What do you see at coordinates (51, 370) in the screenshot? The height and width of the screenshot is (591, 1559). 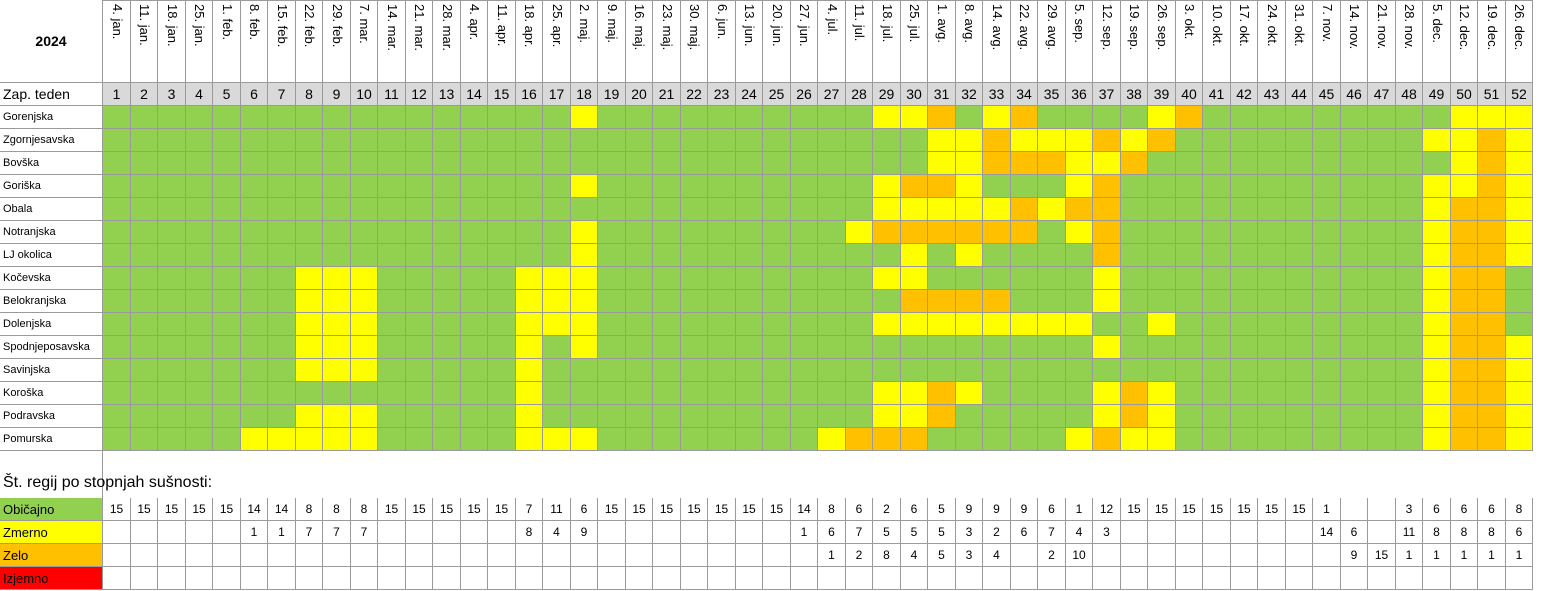 I see `region-label: Savinjska` at bounding box center [51, 370].